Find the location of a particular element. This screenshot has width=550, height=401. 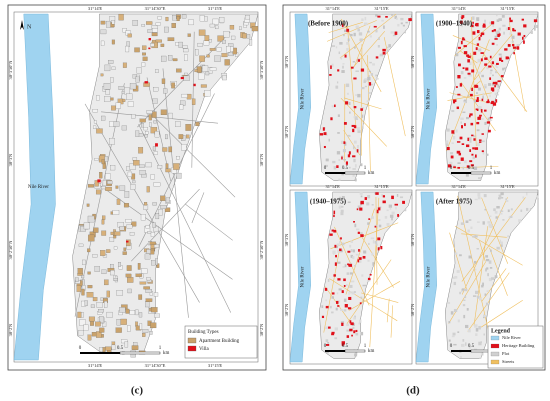

coord-label: 30°3'30"N is located at coordinates (10, 70).